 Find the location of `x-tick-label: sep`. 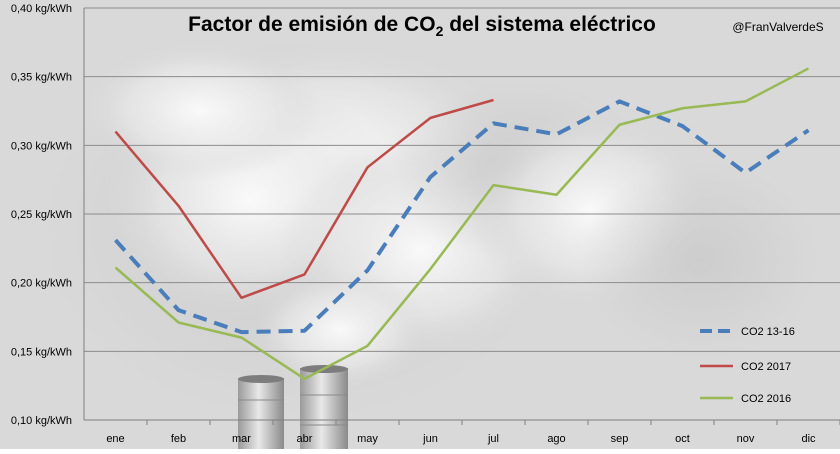

x-tick-label: sep is located at coordinates (620, 439).